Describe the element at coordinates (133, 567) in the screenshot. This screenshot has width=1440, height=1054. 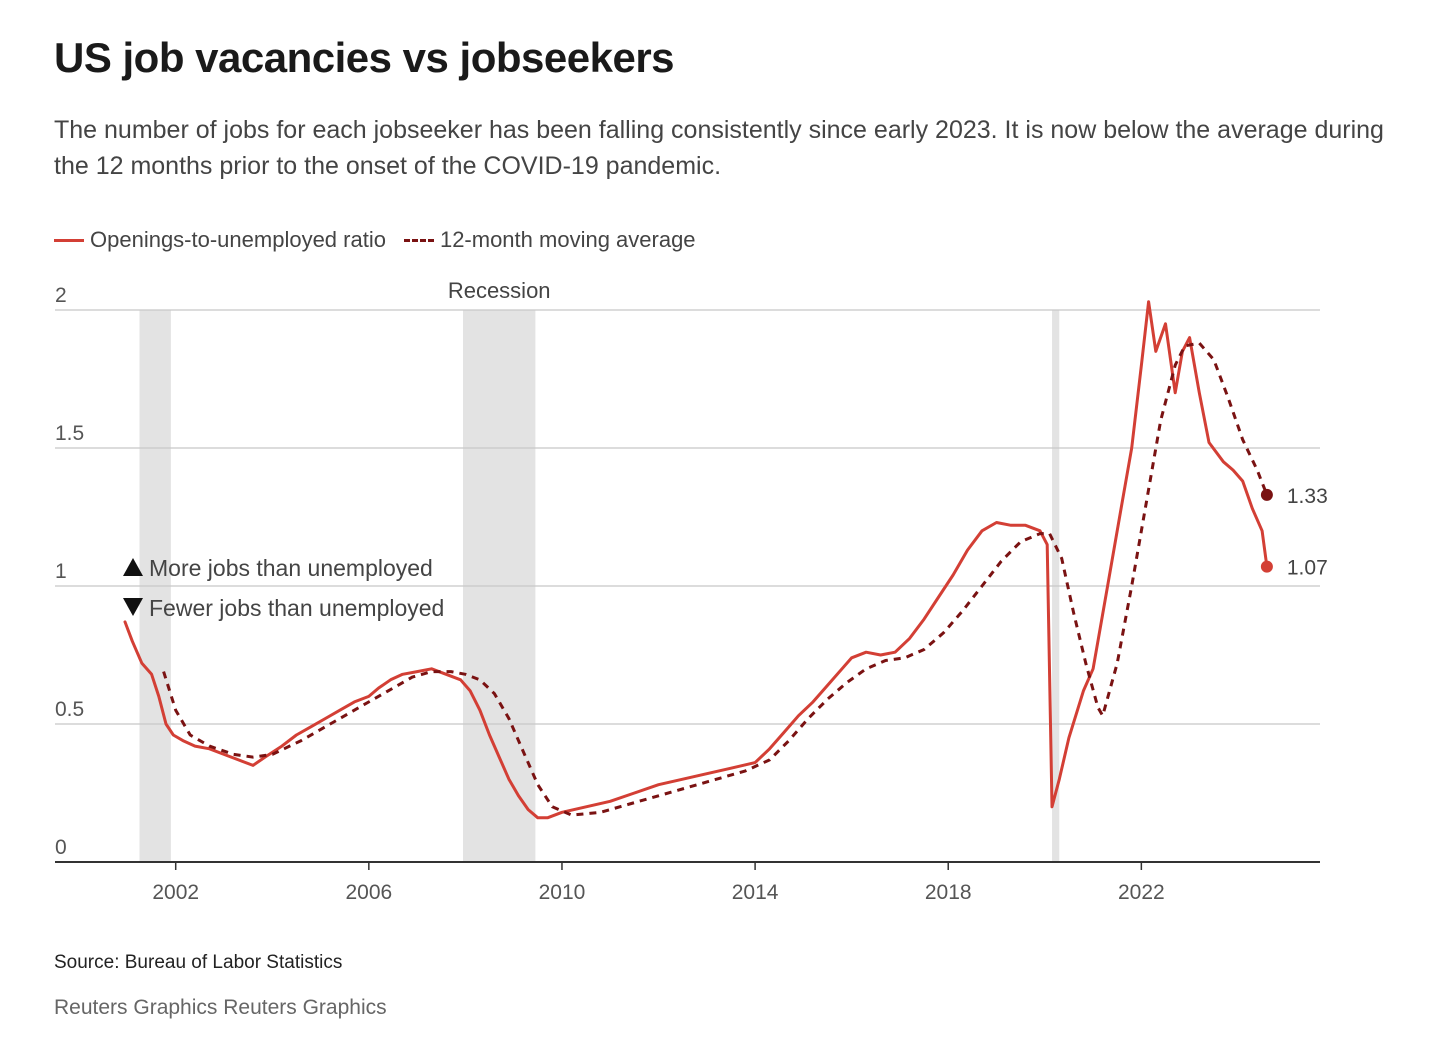
I see `triangle-up-icon` at that location.